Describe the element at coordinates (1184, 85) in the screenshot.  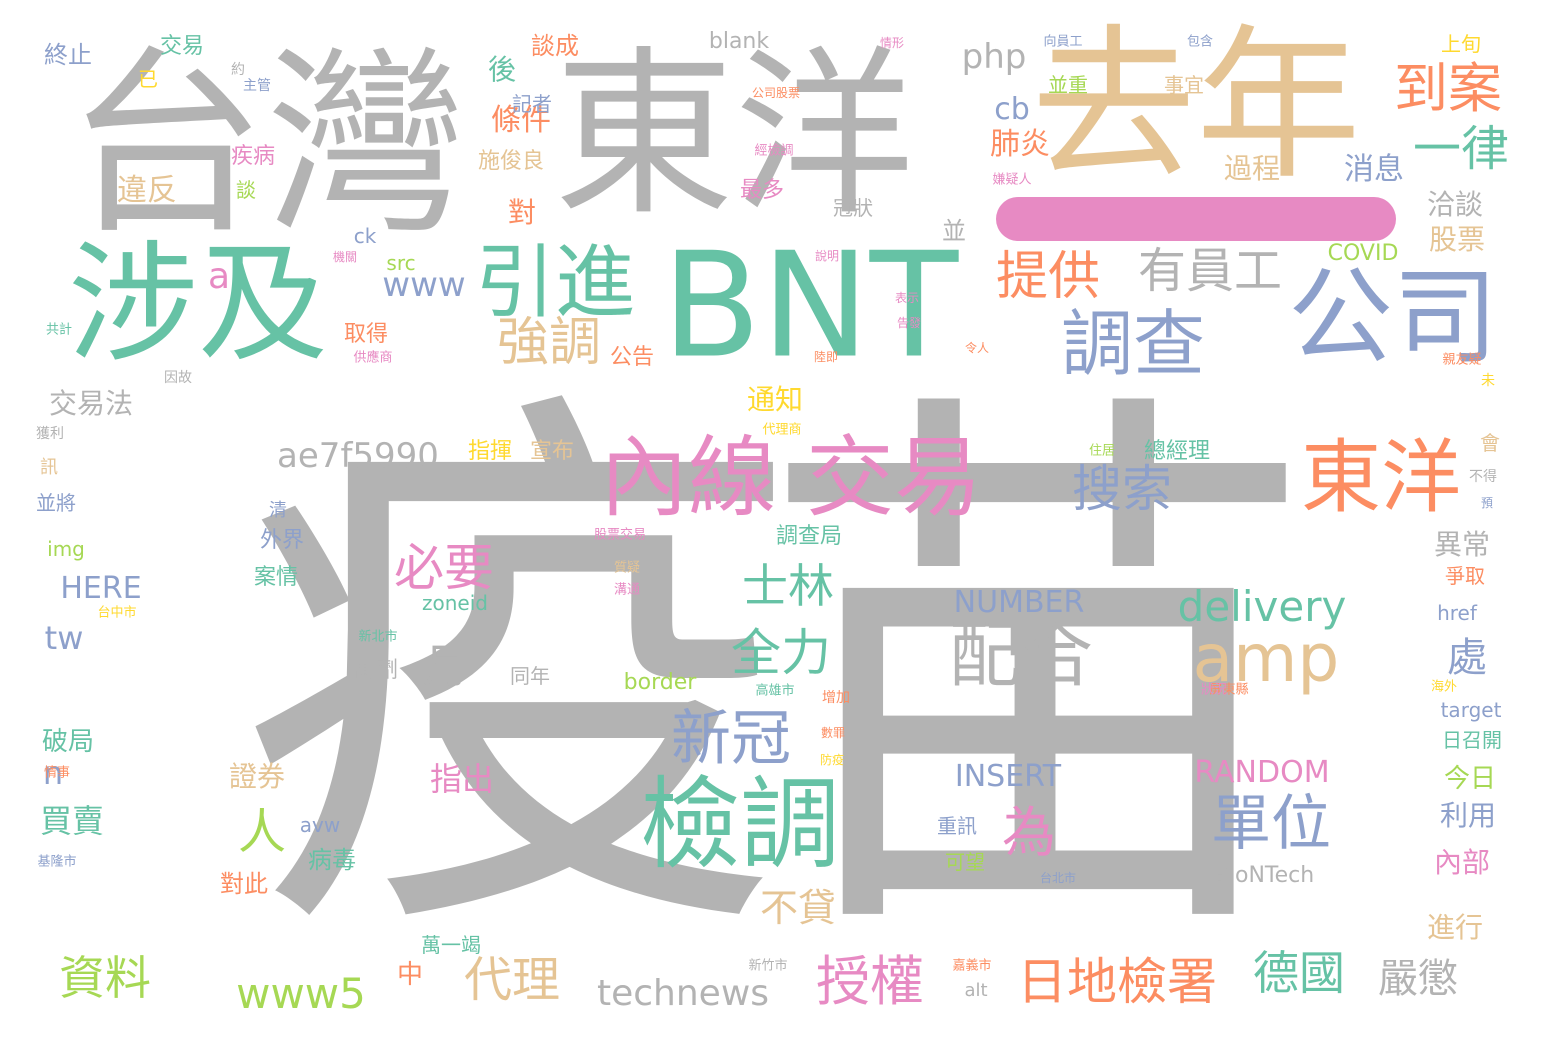
I see `word: 事宜` at that location.